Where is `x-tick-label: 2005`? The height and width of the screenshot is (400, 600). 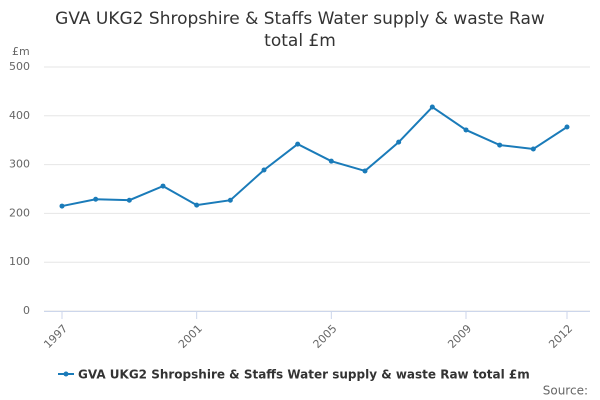
x-tick-label: 2005 is located at coordinates (325, 336).